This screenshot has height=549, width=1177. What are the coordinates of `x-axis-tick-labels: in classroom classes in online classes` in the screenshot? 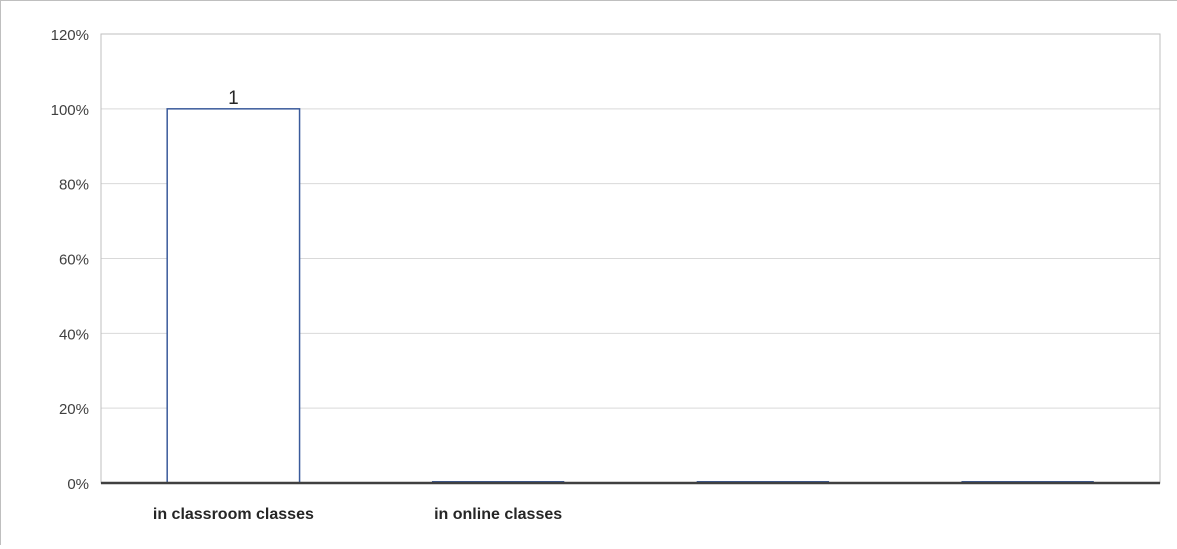 It's located at (357, 514).